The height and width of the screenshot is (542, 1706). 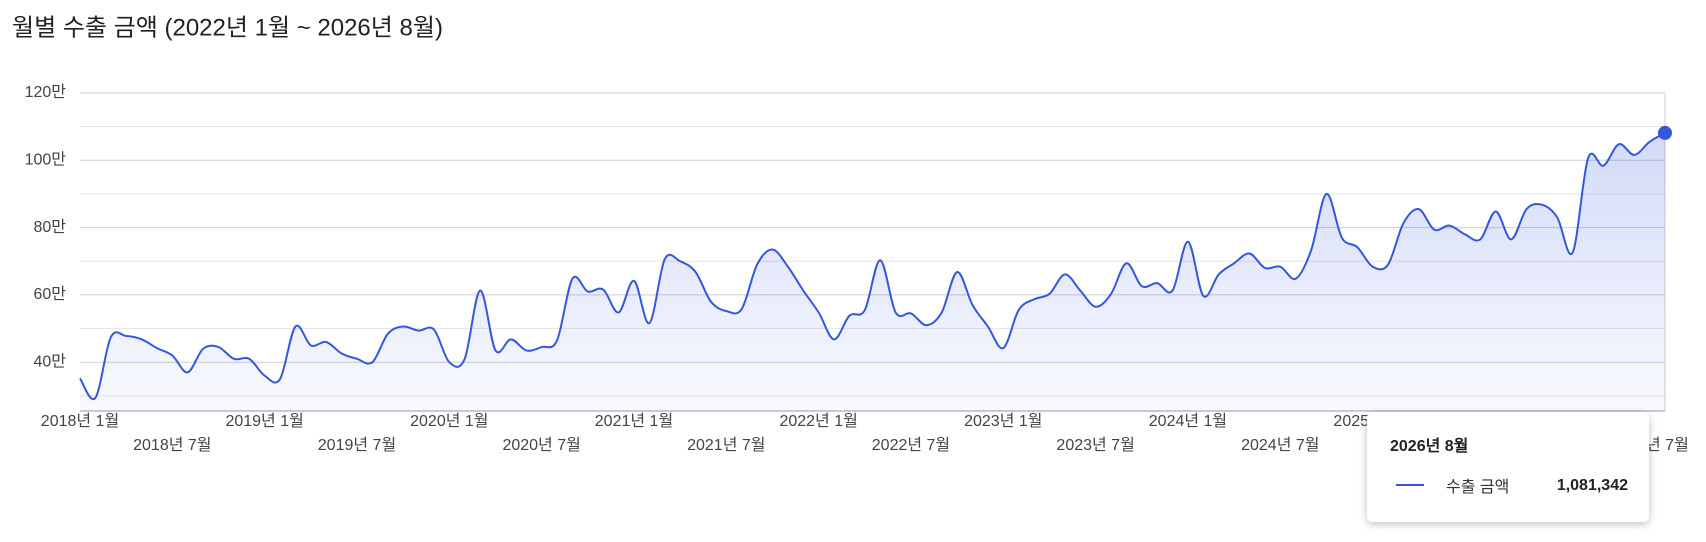 I want to click on tooltip-box, so click(x=1508, y=467).